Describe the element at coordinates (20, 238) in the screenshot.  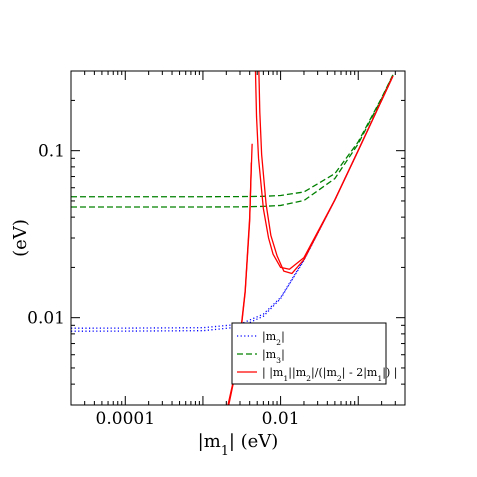
I see `y-axis-title: (eV)` at that location.